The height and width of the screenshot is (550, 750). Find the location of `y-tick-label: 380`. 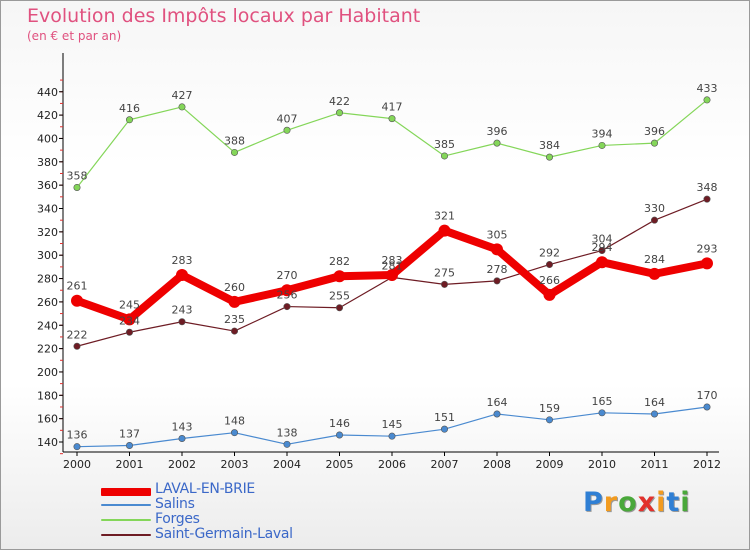

y-tick-label: 380 is located at coordinates (47, 162).